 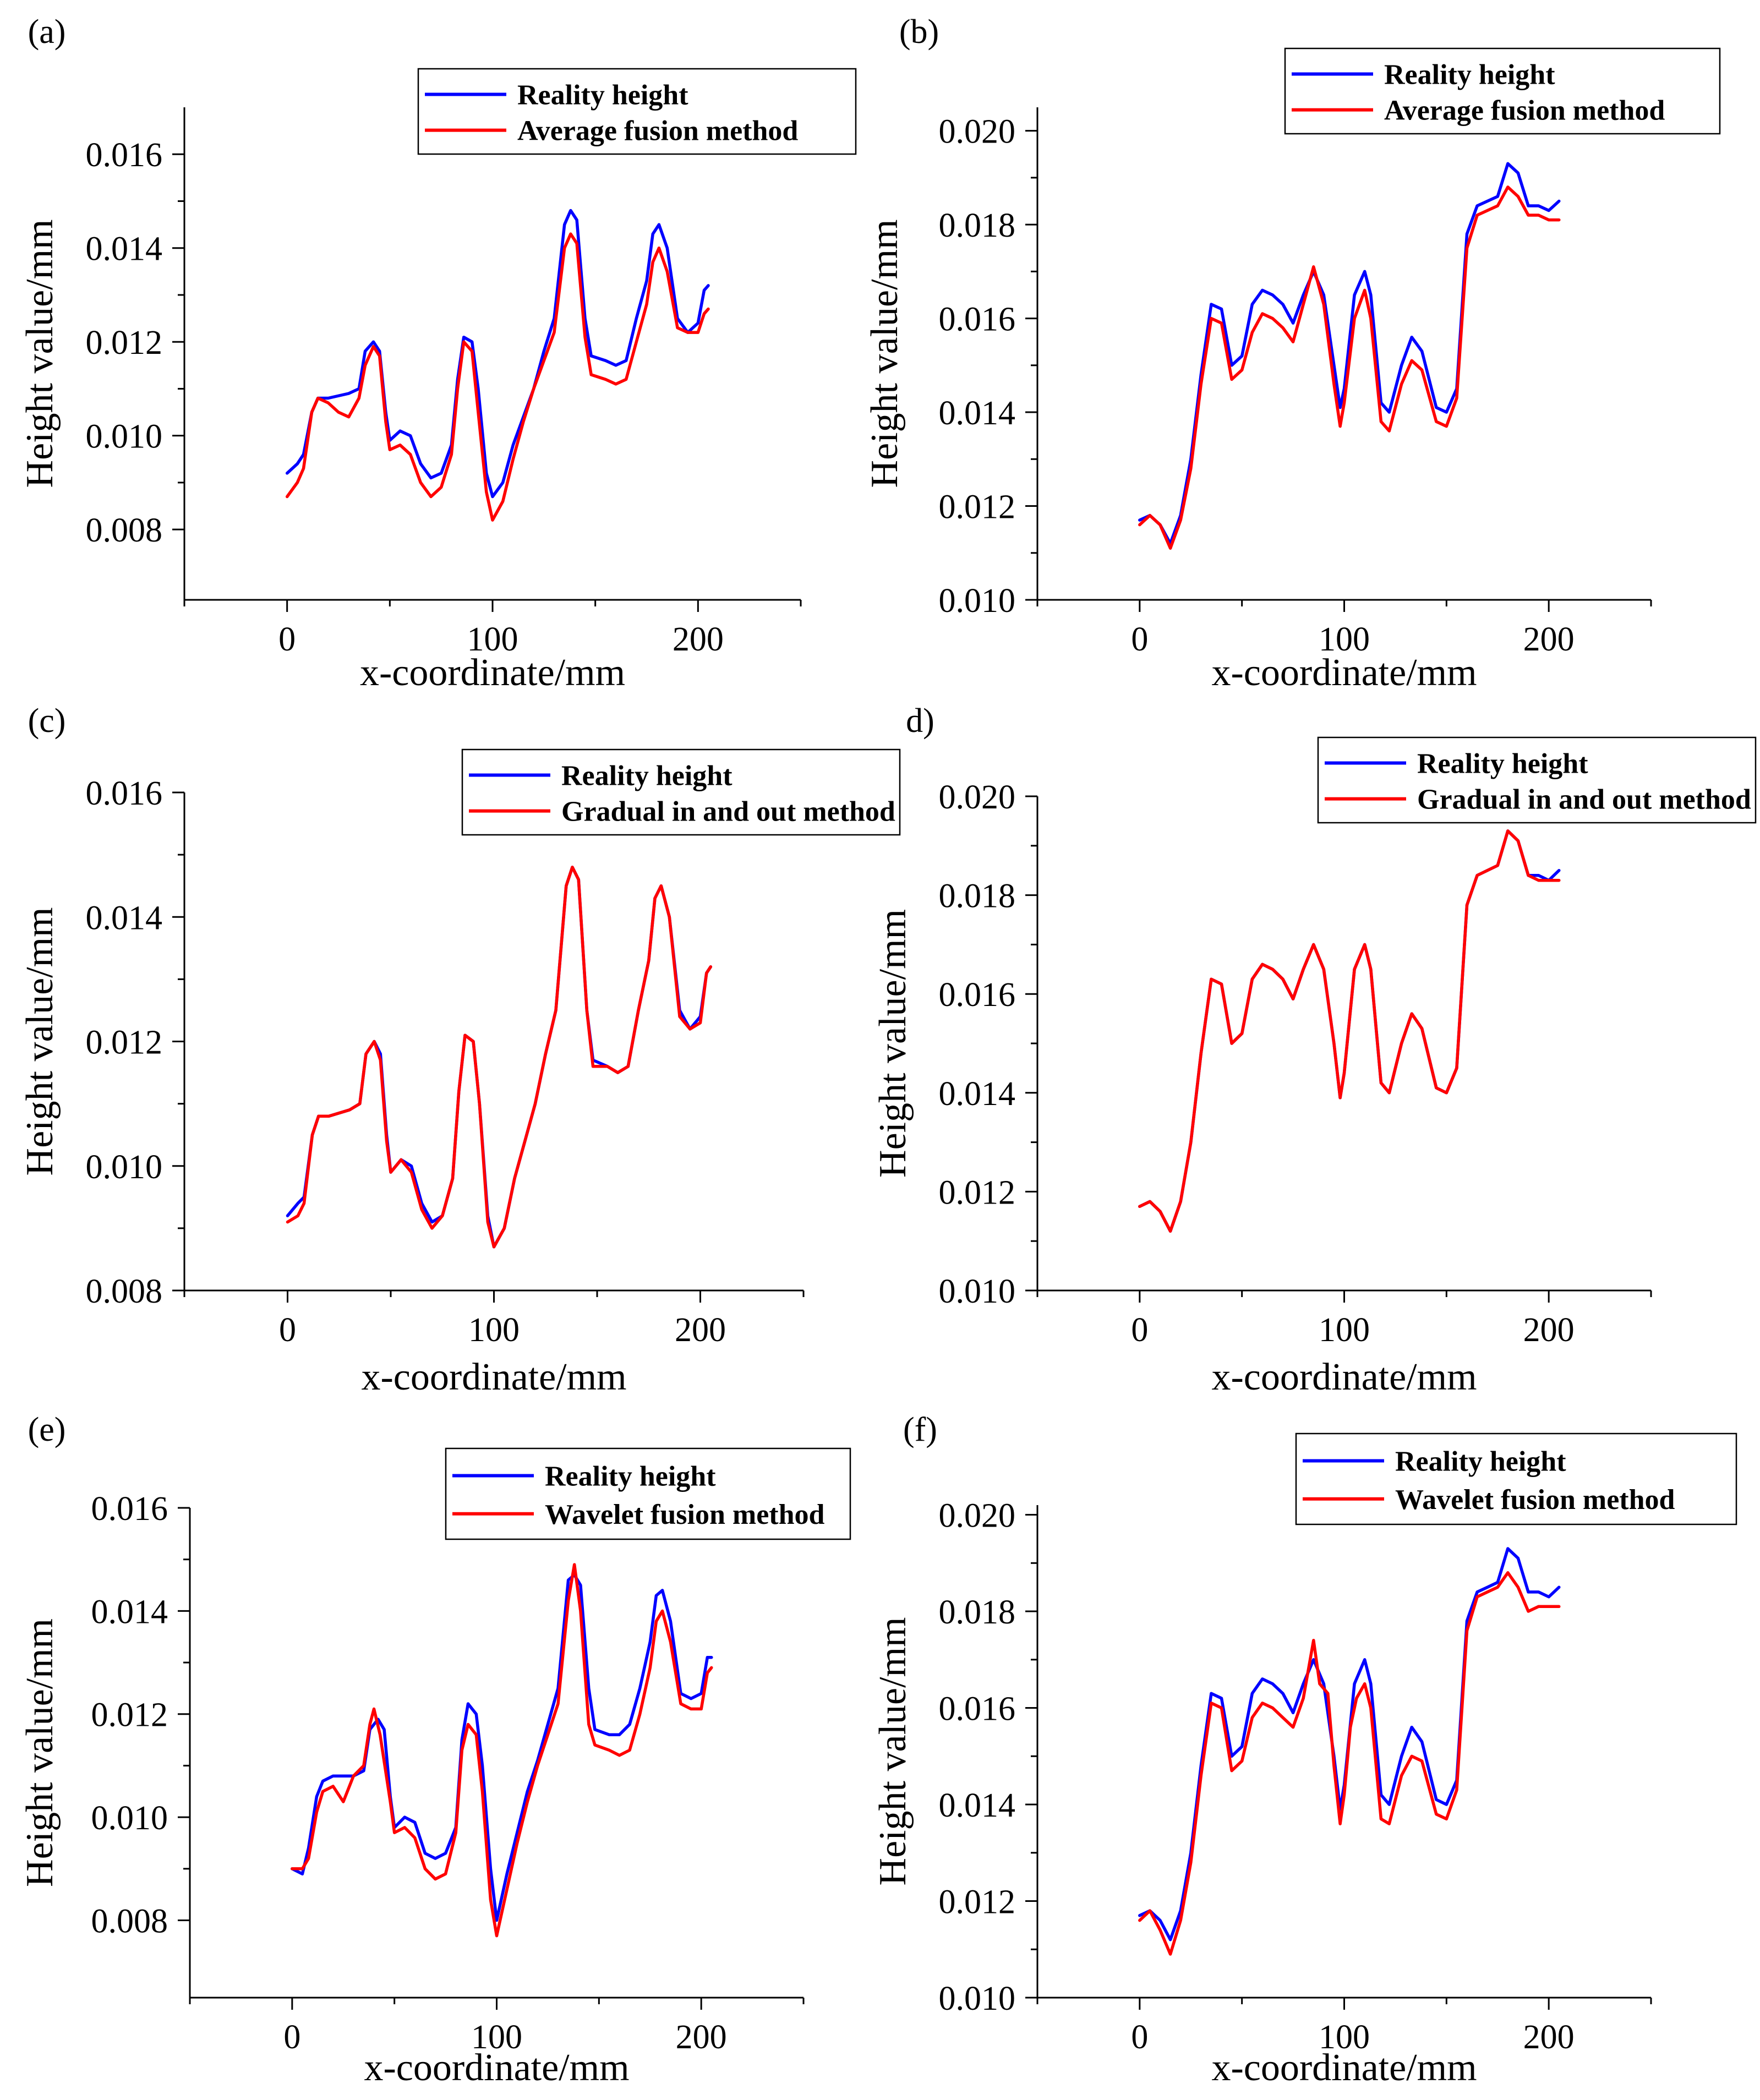 What do you see at coordinates (920, 721) in the screenshot?
I see `panel-label: d)` at bounding box center [920, 721].